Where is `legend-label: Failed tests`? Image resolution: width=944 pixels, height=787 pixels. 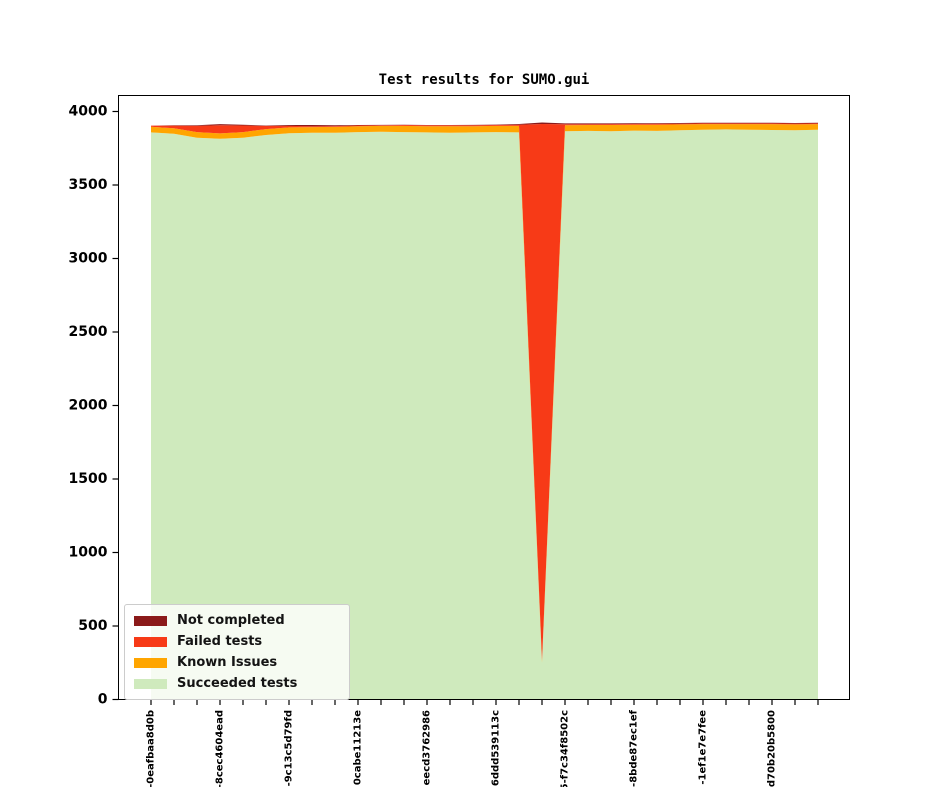
legend-label: Failed tests is located at coordinates (220, 641).